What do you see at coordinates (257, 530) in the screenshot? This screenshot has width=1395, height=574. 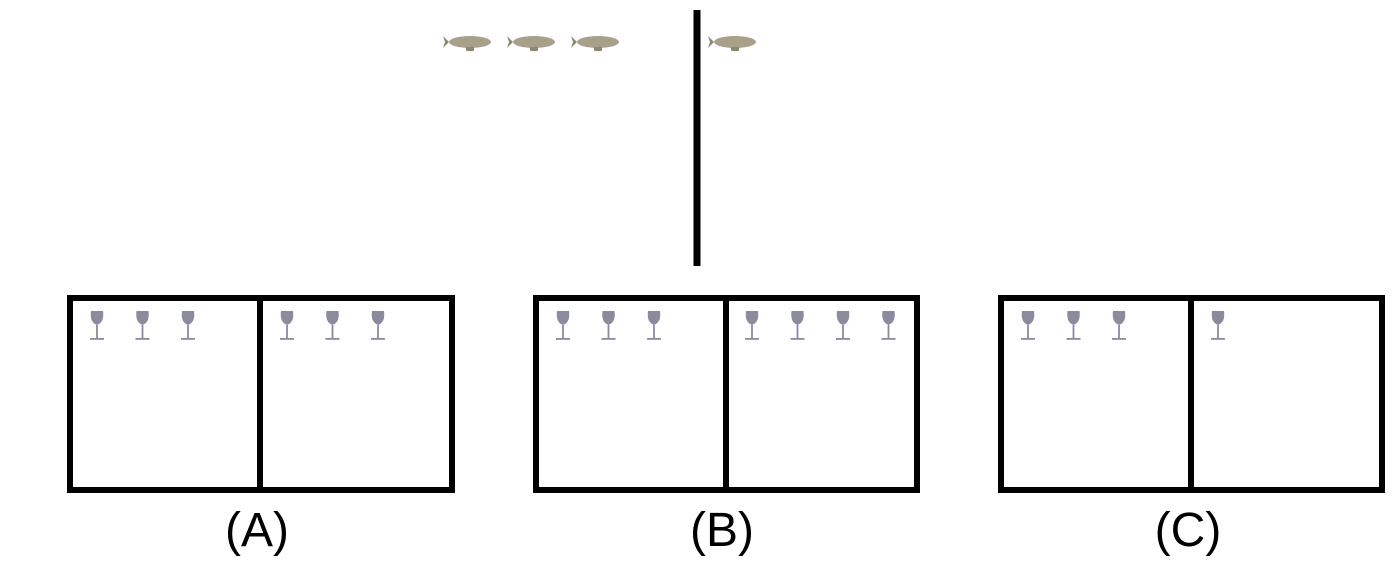 I see `option-a-label: (A)` at bounding box center [257, 530].